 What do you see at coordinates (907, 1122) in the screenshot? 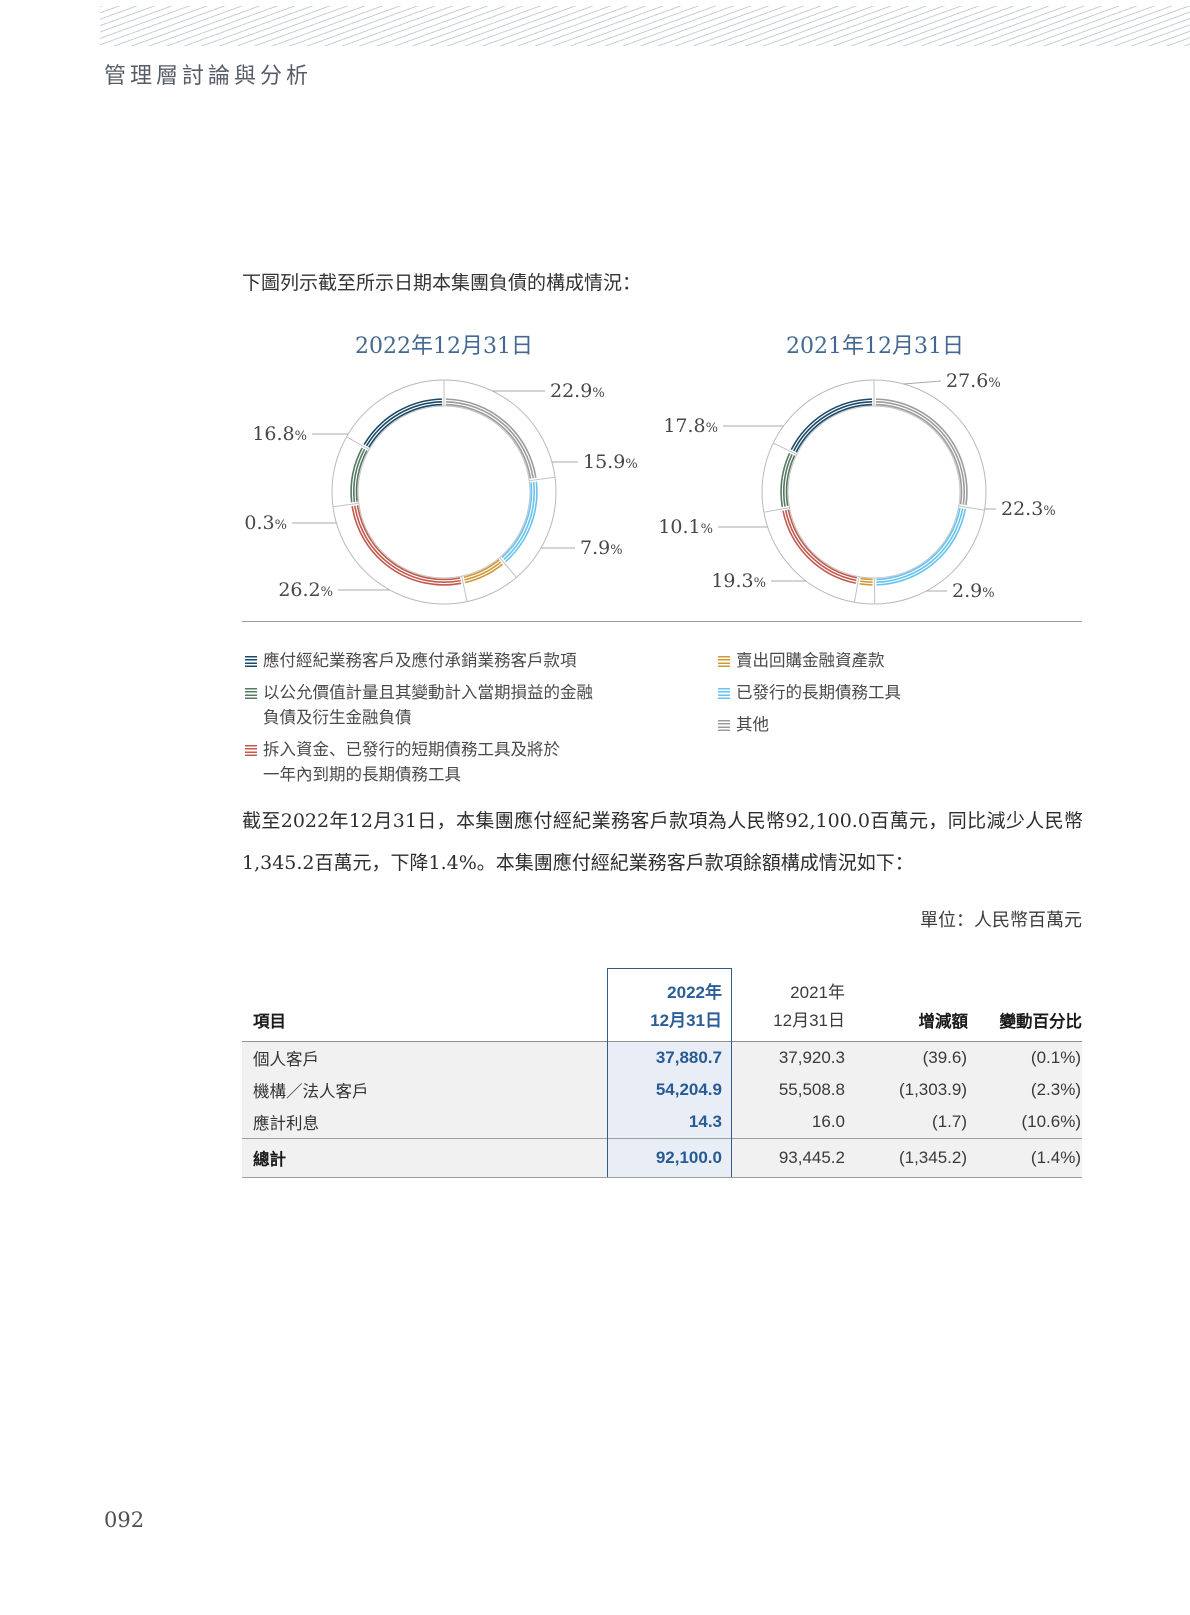
I see `table-cell-change: (1.7)` at bounding box center [907, 1122].